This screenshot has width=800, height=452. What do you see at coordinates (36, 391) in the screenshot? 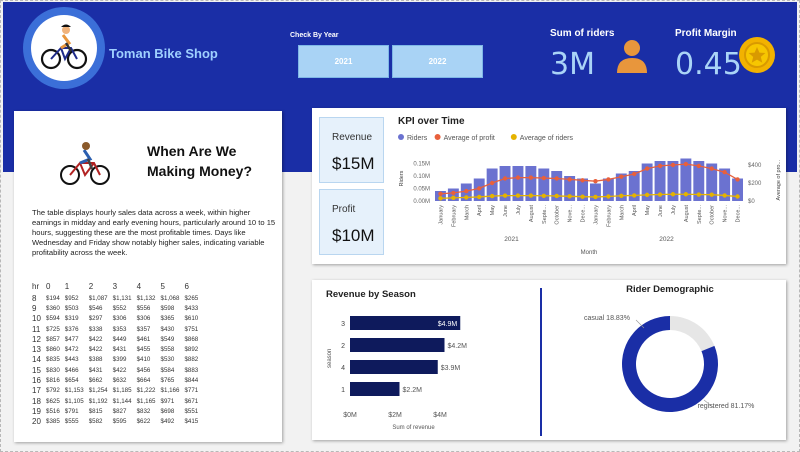
I see `hour-cell: 17` at bounding box center [36, 391].